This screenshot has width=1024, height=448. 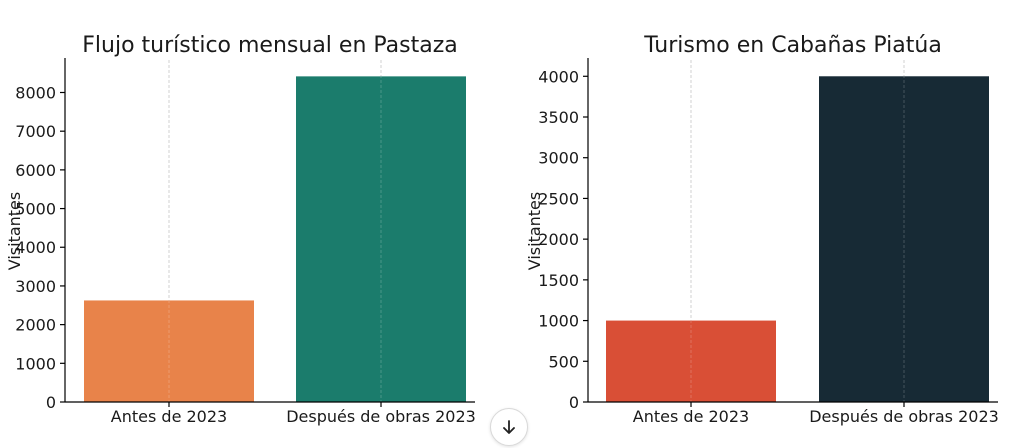 I want to click on y-tick-label: 2500, so click(x=558, y=198).